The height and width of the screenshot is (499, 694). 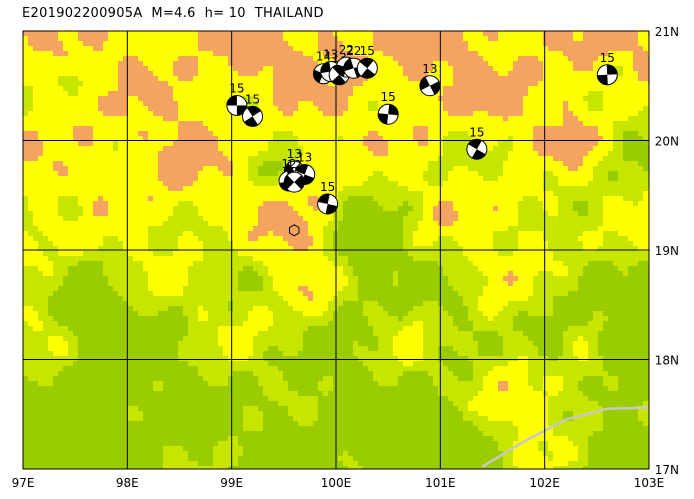 I want to click on epicenter-marker, so click(x=294, y=230).